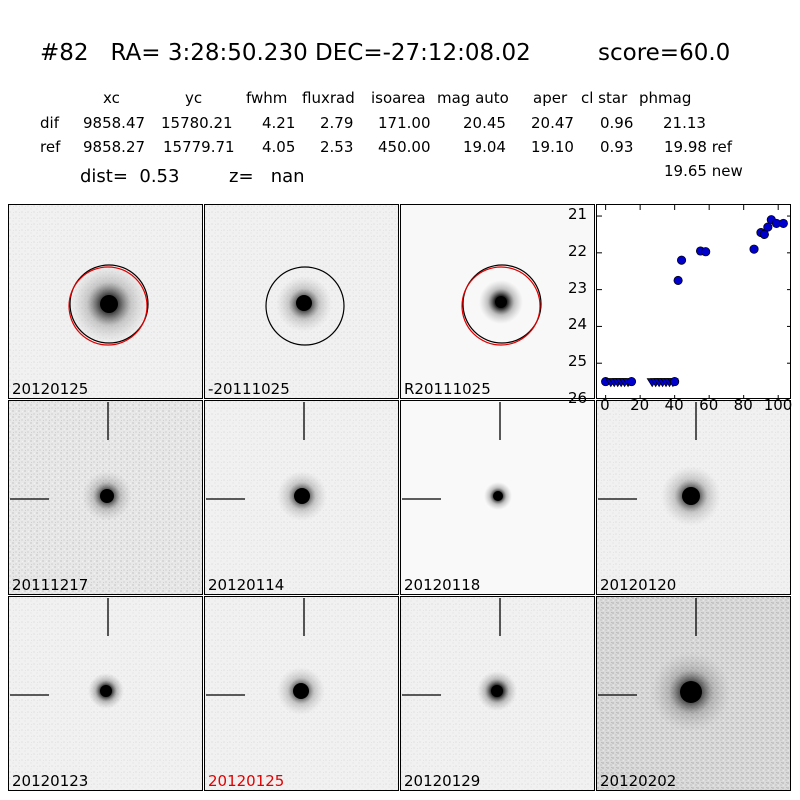 The width and height of the screenshot is (800, 800). I want to click on stamp-epoch: 20120120, so click(693, 497).